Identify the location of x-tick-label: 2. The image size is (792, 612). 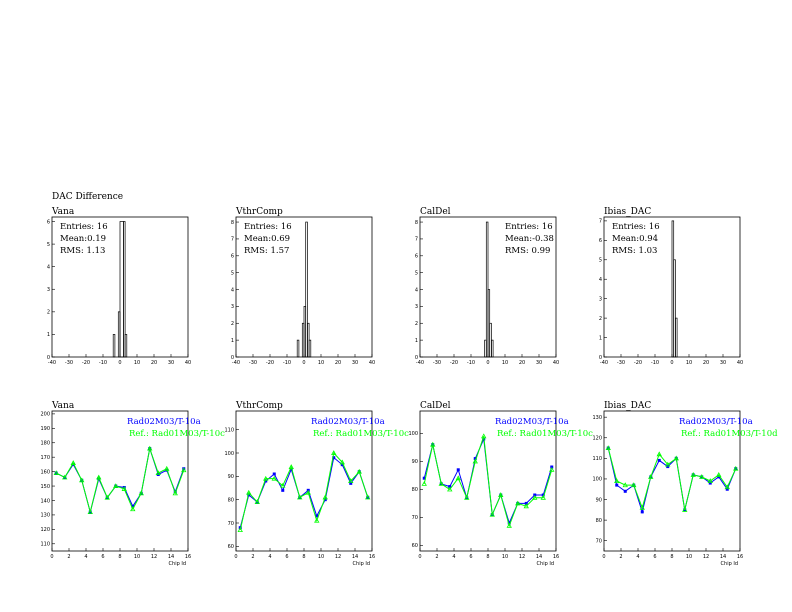
(68, 557).